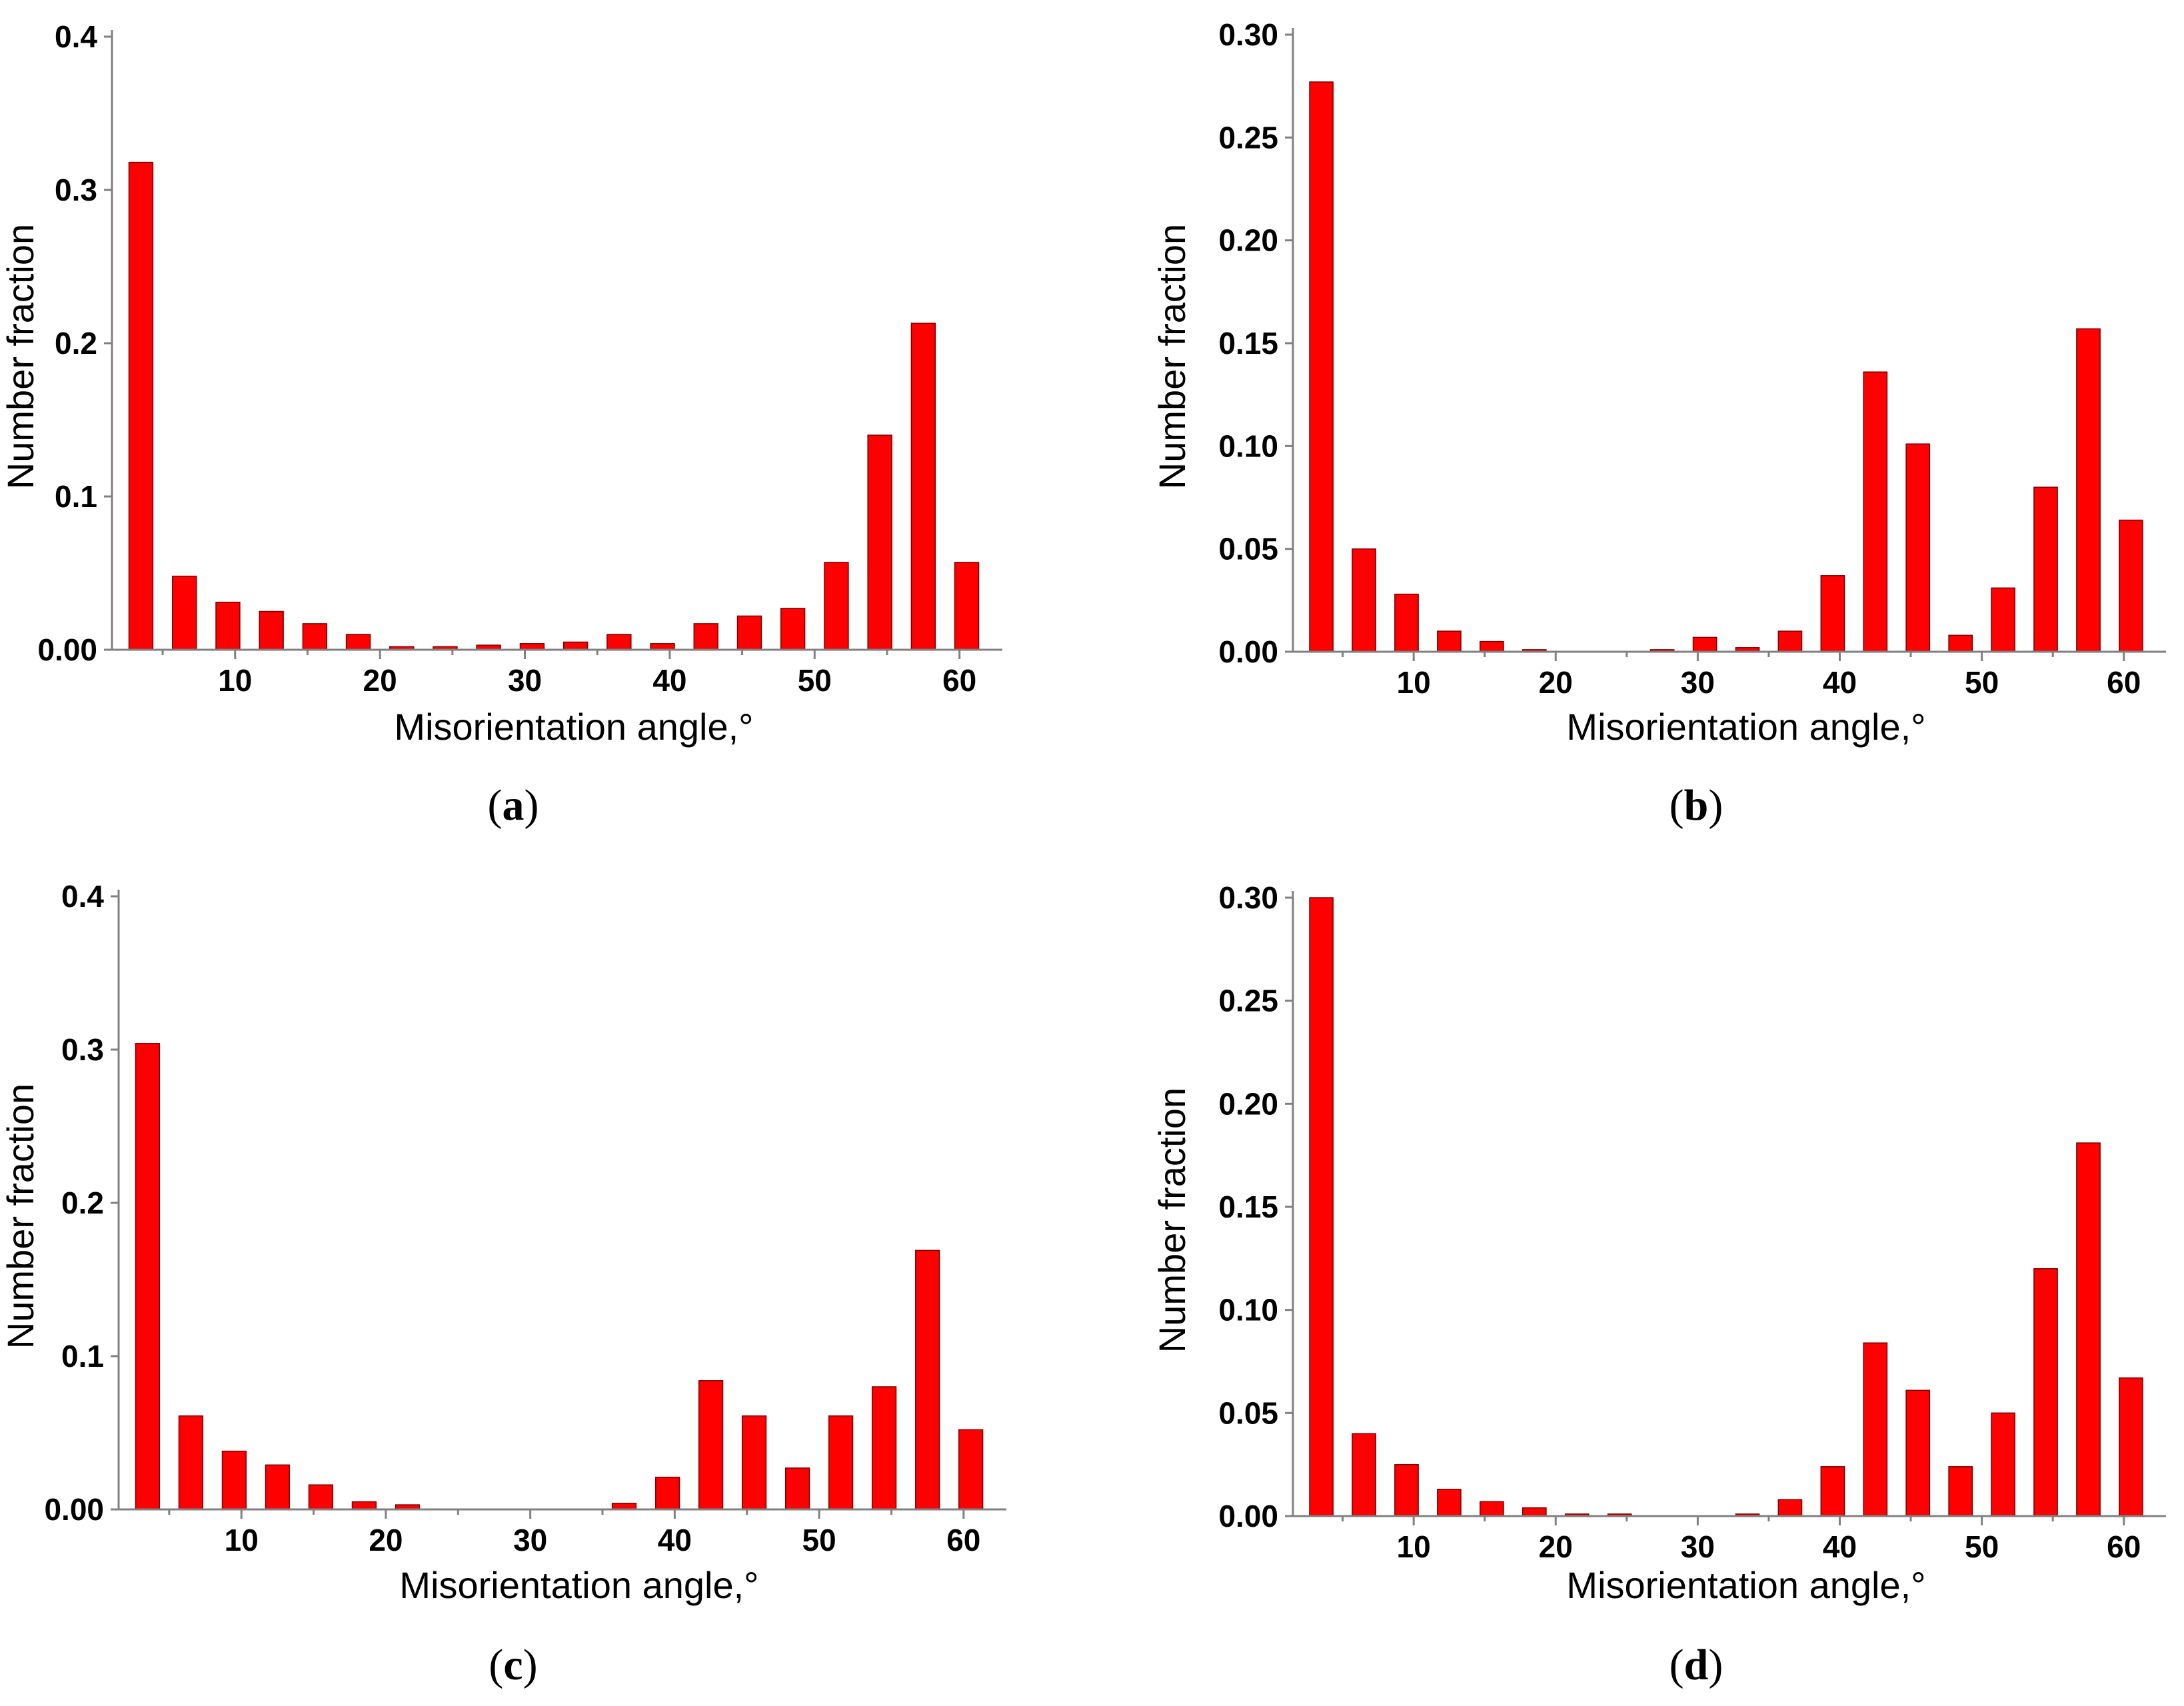  Describe the element at coordinates (2124, 1546) in the screenshot. I see `x-tick-label-d-5: 60` at that location.